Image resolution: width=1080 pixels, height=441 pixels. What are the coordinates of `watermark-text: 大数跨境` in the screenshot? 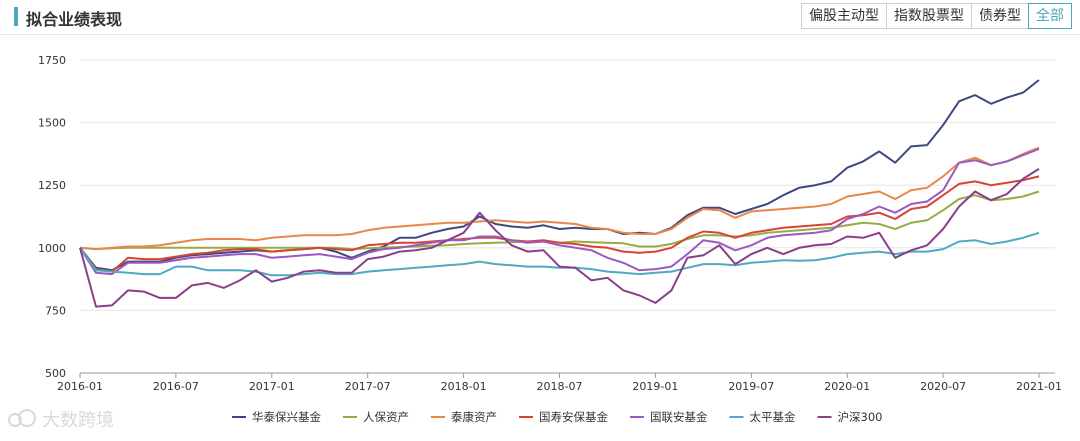 It's located at (78, 420).